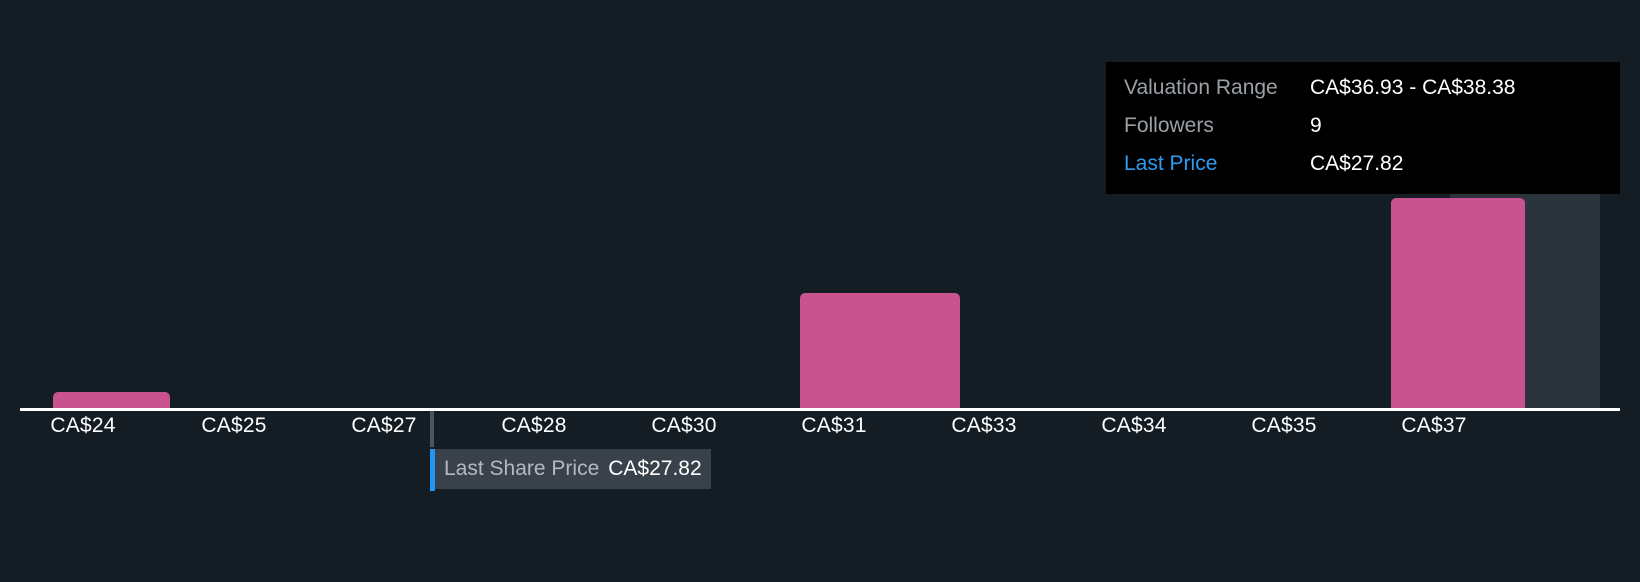 The image size is (1640, 582). Describe the element at coordinates (820, 409) in the screenshot. I see `axis-baseline` at that location.